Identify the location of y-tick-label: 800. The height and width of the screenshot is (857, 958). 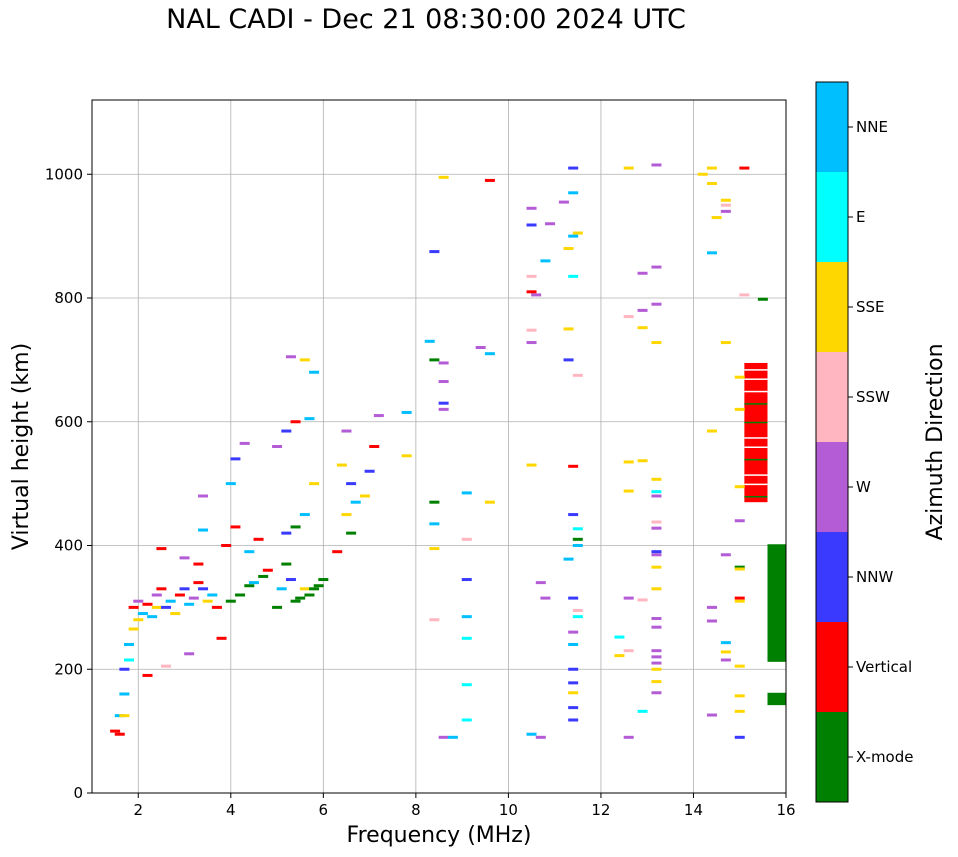
(68, 298).